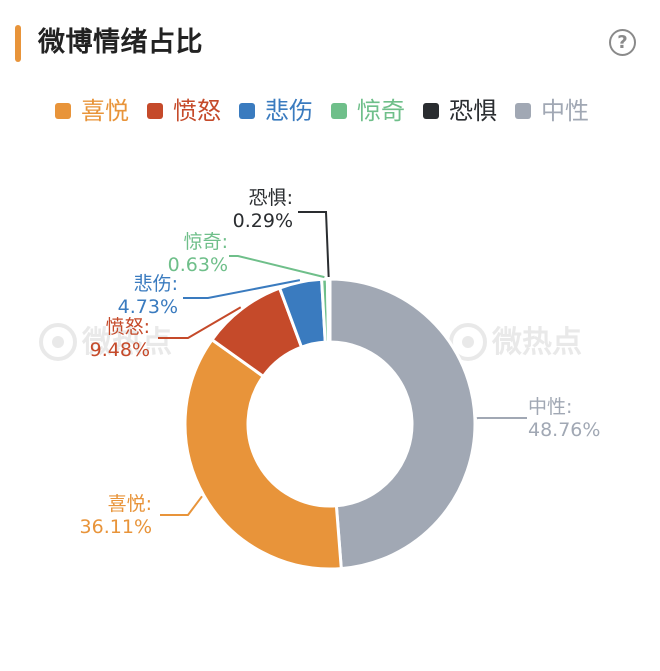 The width and height of the screenshot is (660, 671). What do you see at coordinates (565, 111) in the screenshot?
I see `legend-label: 中性` at bounding box center [565, 111].